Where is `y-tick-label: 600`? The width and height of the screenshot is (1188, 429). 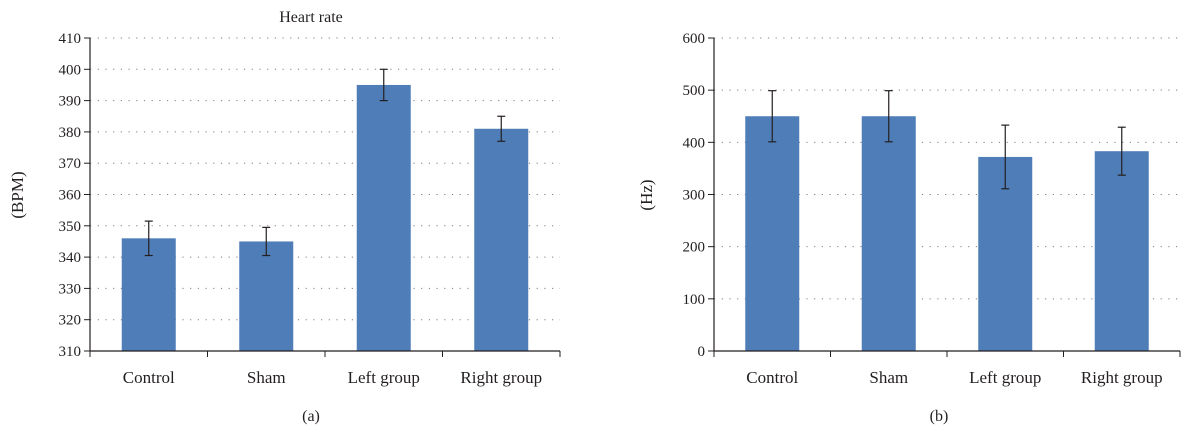 y-tick-label: 600 is located at coordinates (694, 39).